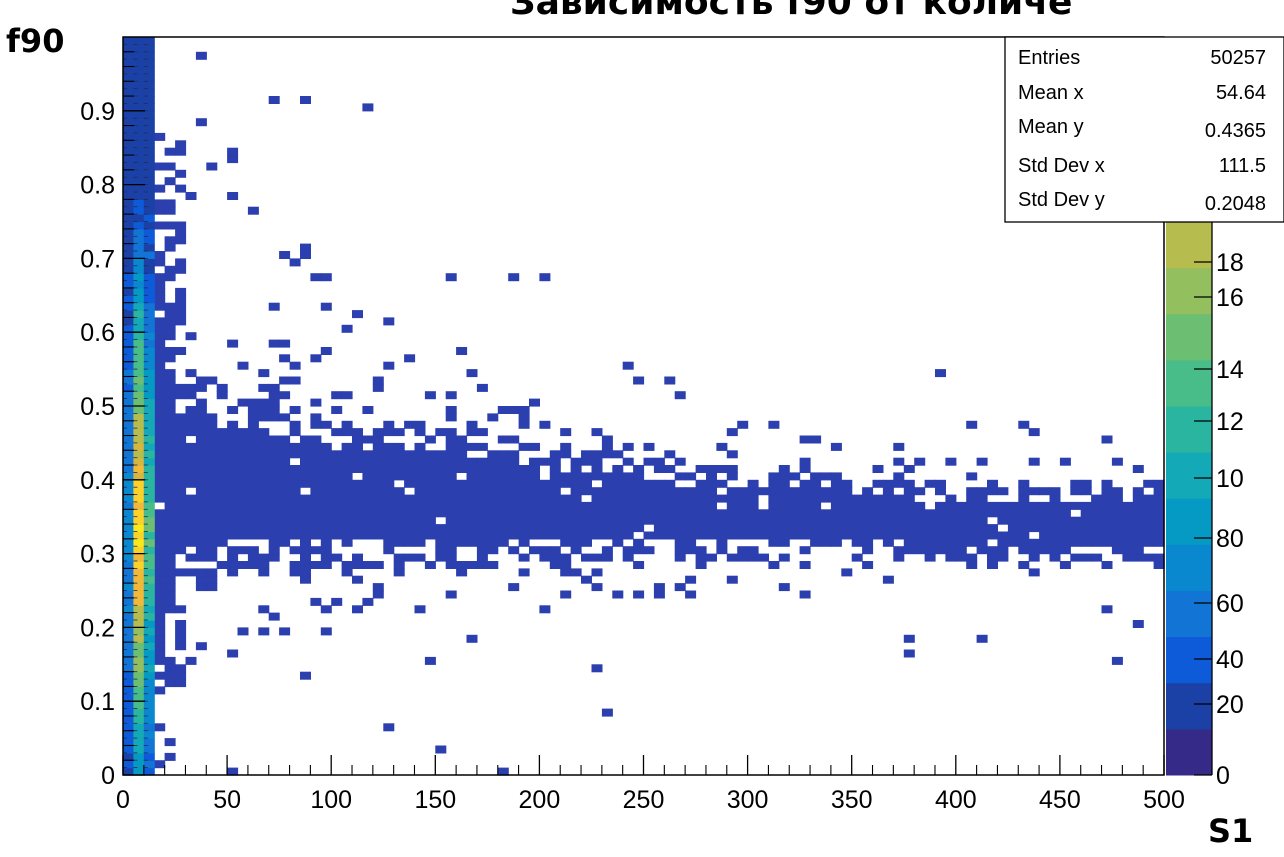 This screenshot has height=857, width=1284. I want to click on palette-tick-label: 10, so click(1230, 479).